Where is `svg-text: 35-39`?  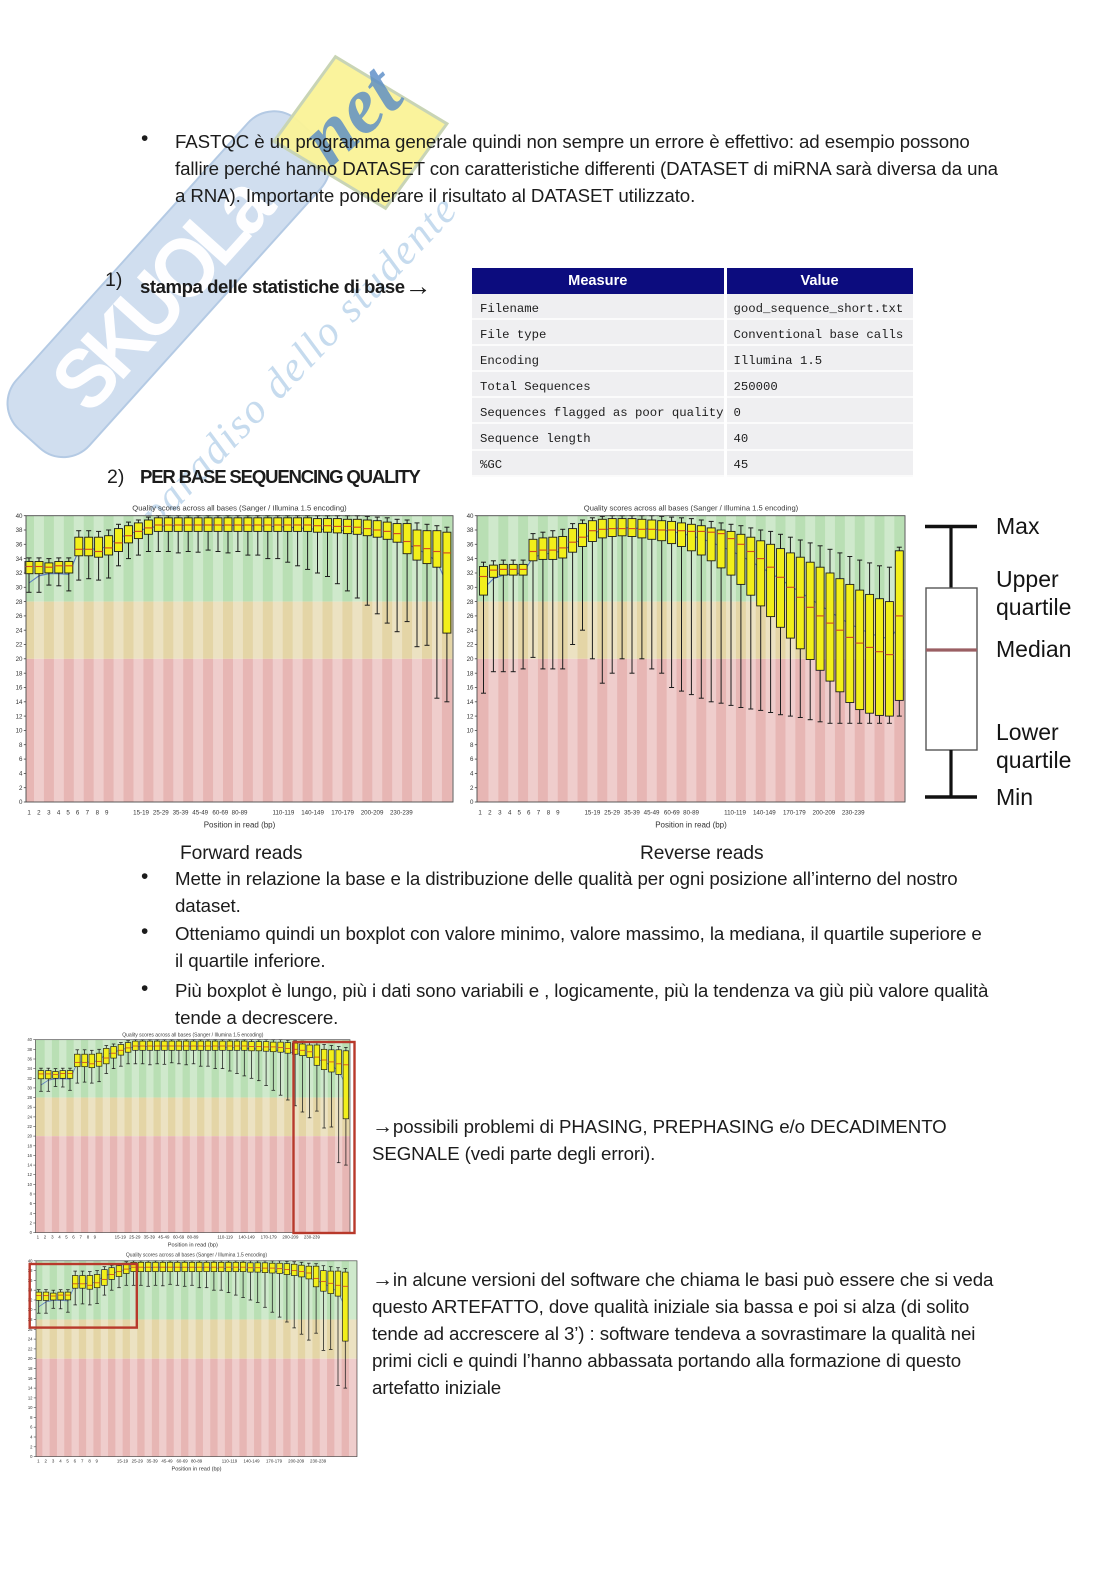 svg-text: 35-39 is located at coordinates (632, 813).